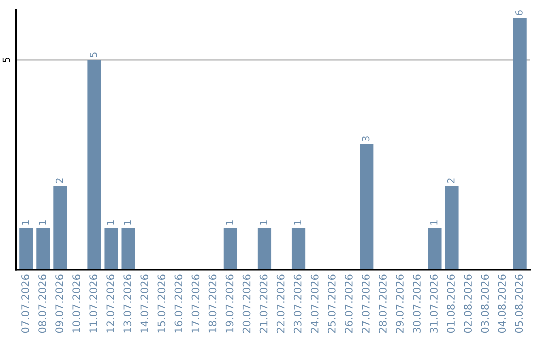  I want to click on x-tick-label: 22.07.2026, so click(280, 304).